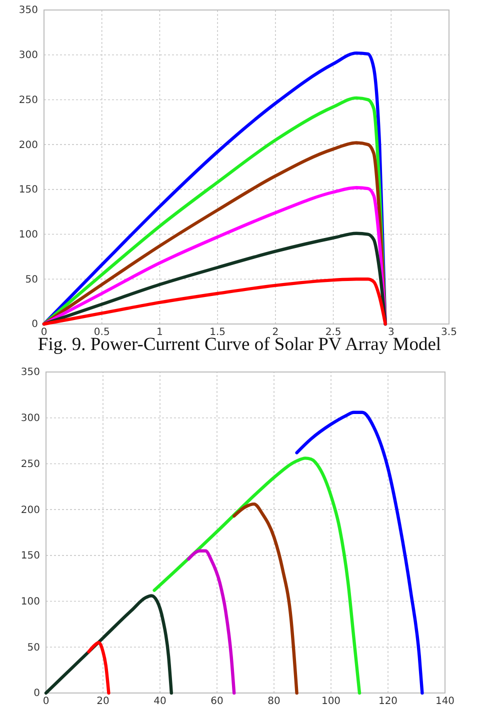 Image resolution: width=479 pixels, height=717 pixels. Describe the element at coordinates (160, 702) in the screenshot. I see `x-tick-label: 40` at that location.